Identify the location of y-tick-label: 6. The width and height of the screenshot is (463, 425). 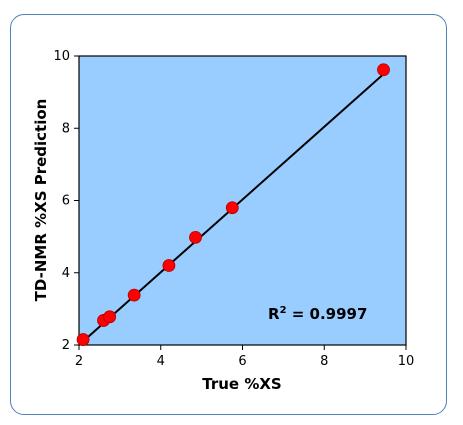
(66, 201).